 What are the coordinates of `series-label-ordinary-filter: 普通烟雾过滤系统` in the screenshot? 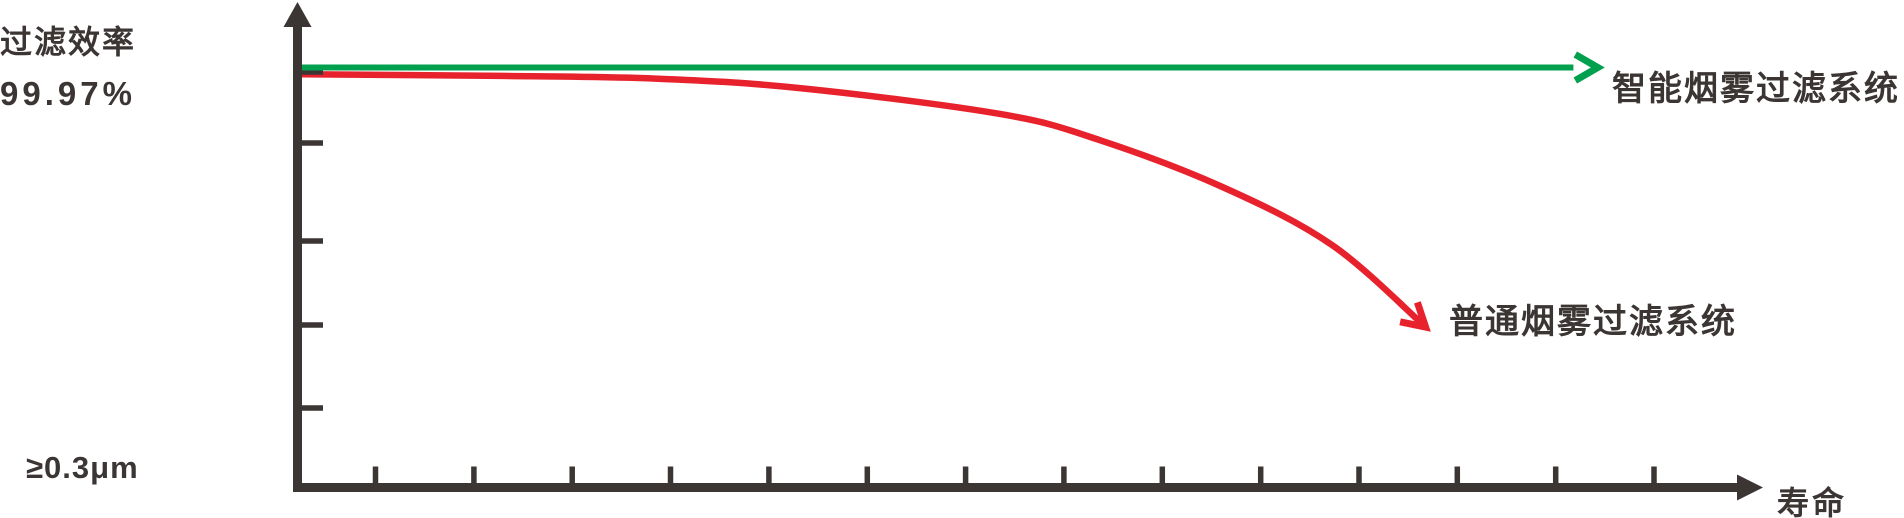 It's located at (1593, 322).